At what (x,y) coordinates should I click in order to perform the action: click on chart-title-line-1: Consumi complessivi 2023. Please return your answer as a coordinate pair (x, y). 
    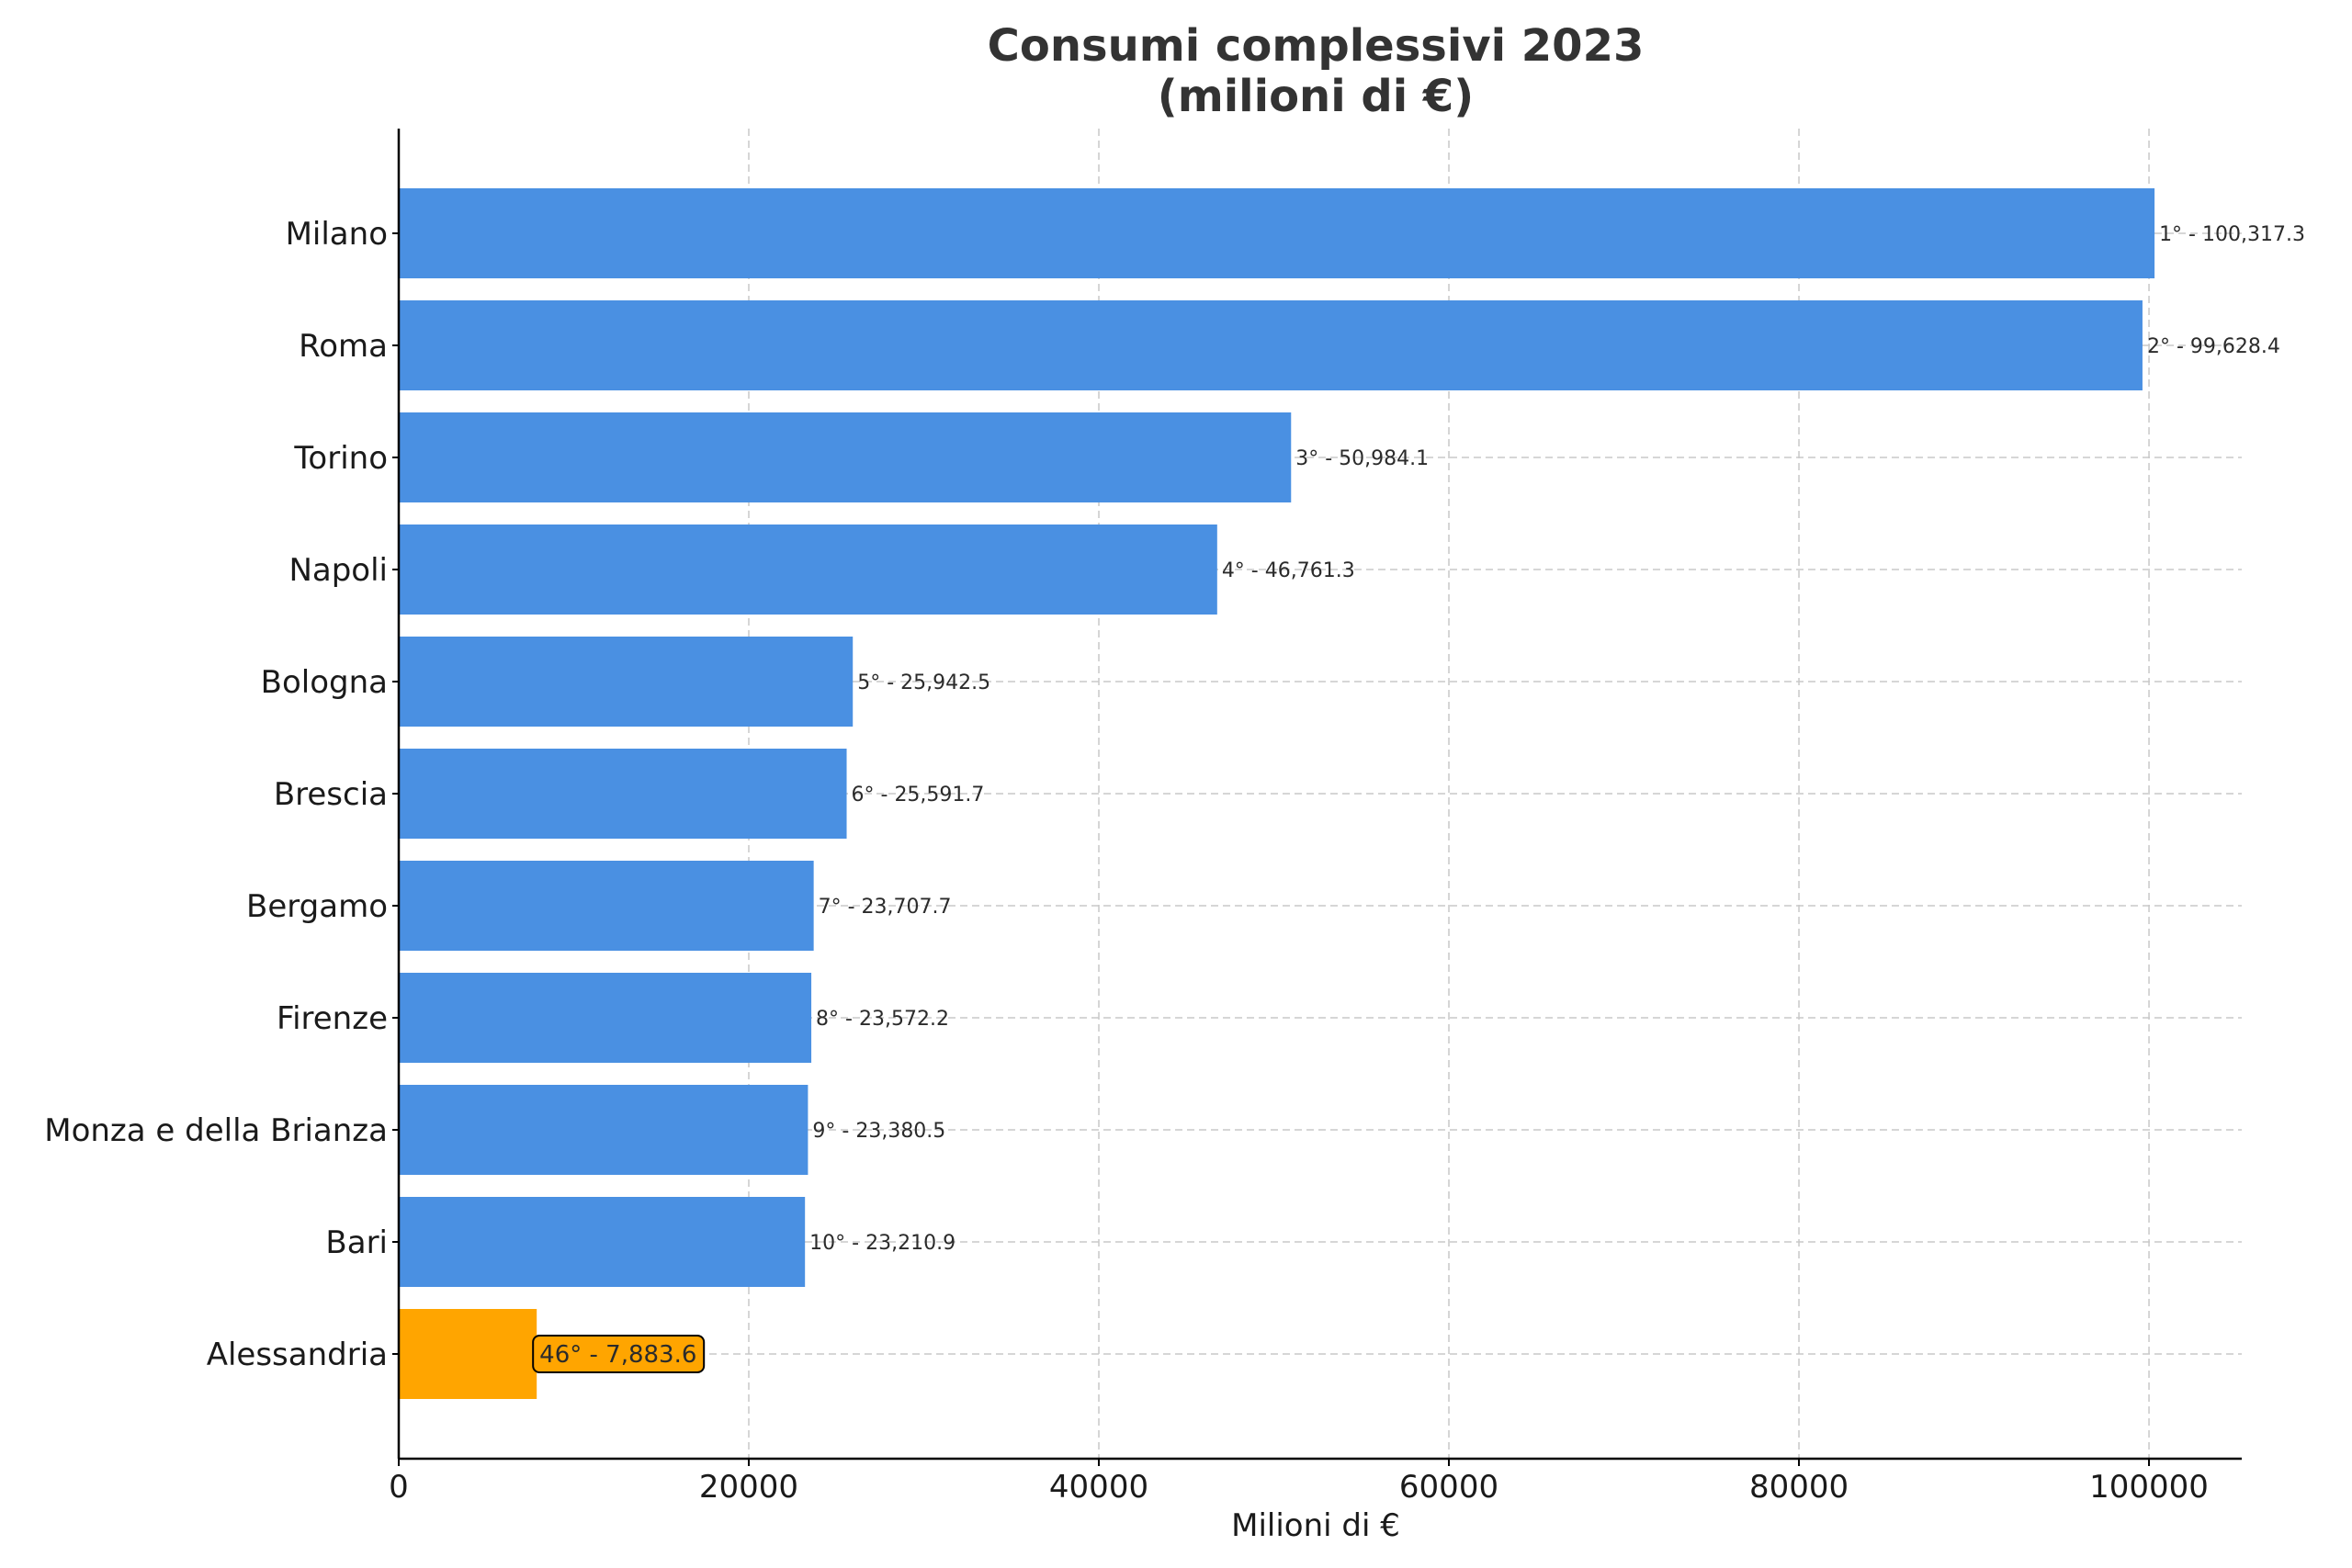
    Looking at the image, I should click on (1316, 46).